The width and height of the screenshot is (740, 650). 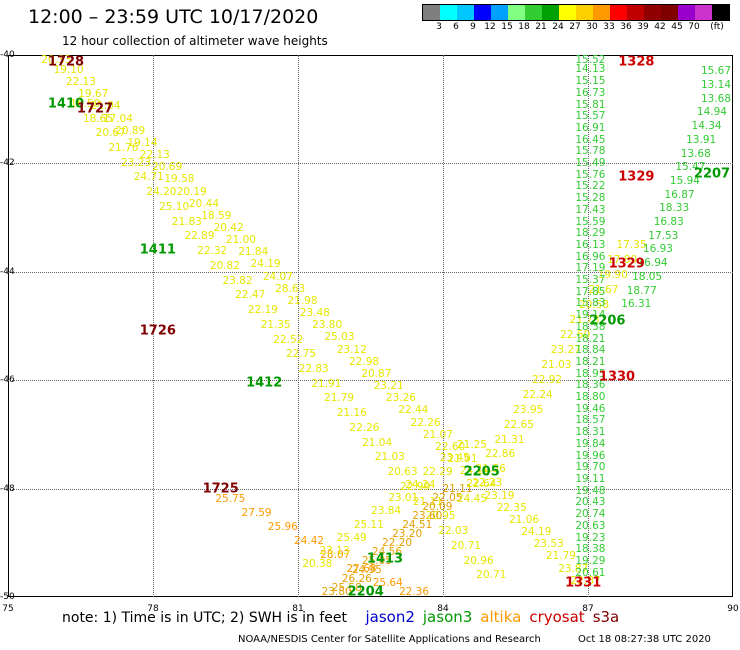 I want to click on wave-height-value: 17.43, so click(x=590, y=209).